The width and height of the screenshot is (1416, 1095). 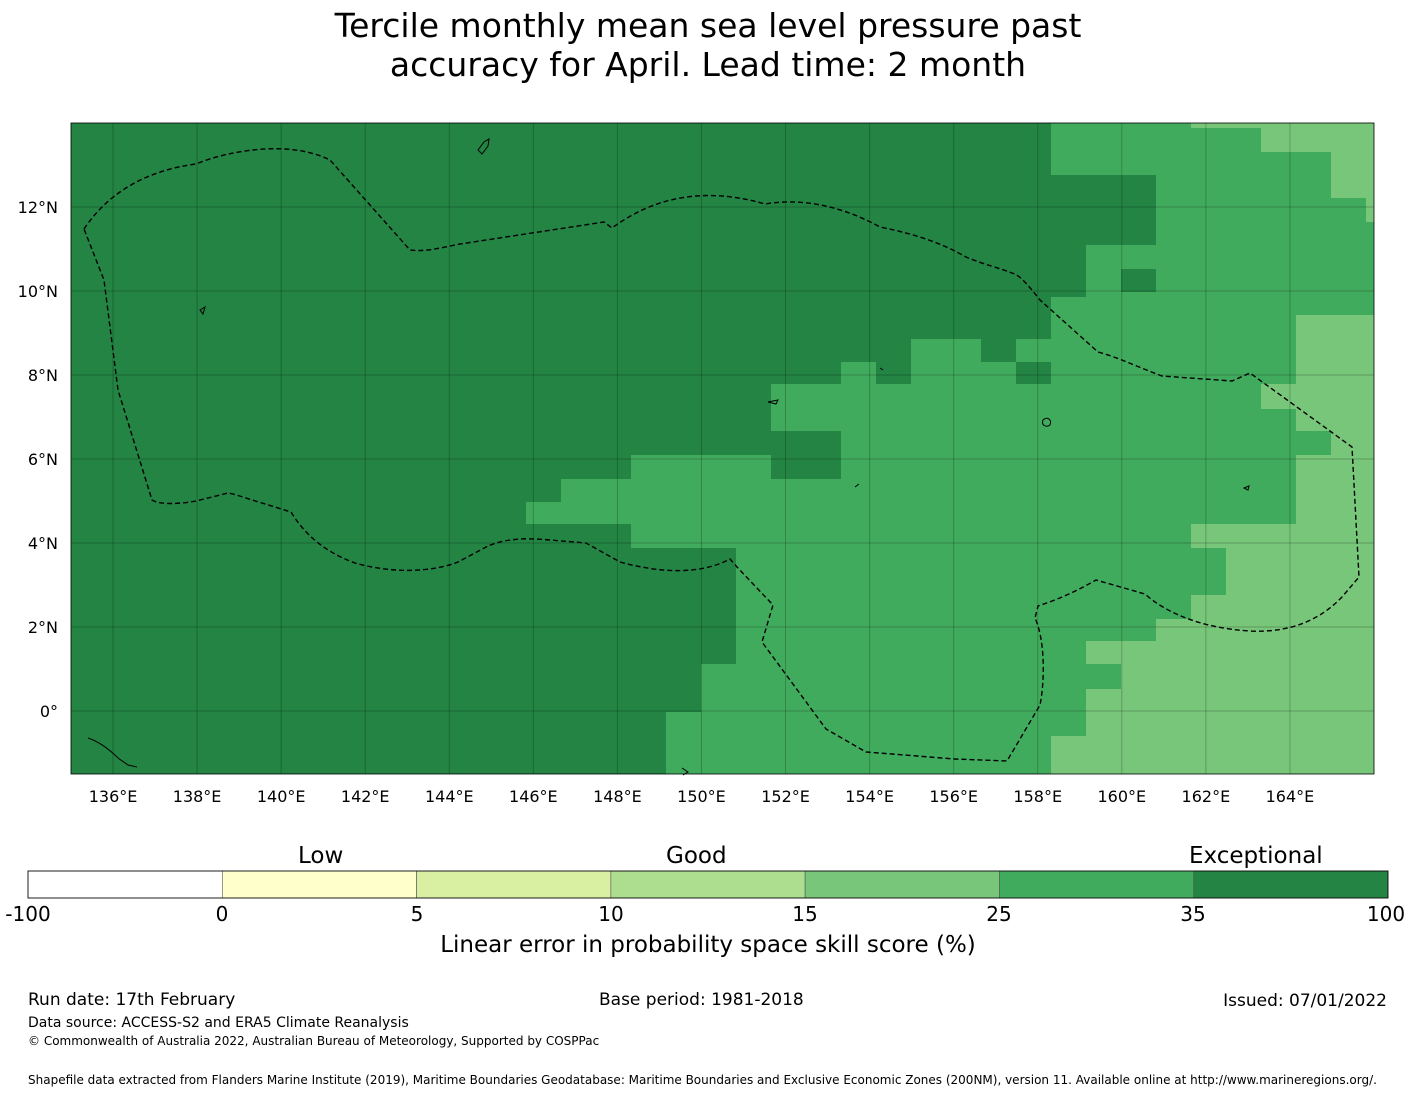 I want to click on lat-tick-label: 12°N, so click(x=38, y=207).